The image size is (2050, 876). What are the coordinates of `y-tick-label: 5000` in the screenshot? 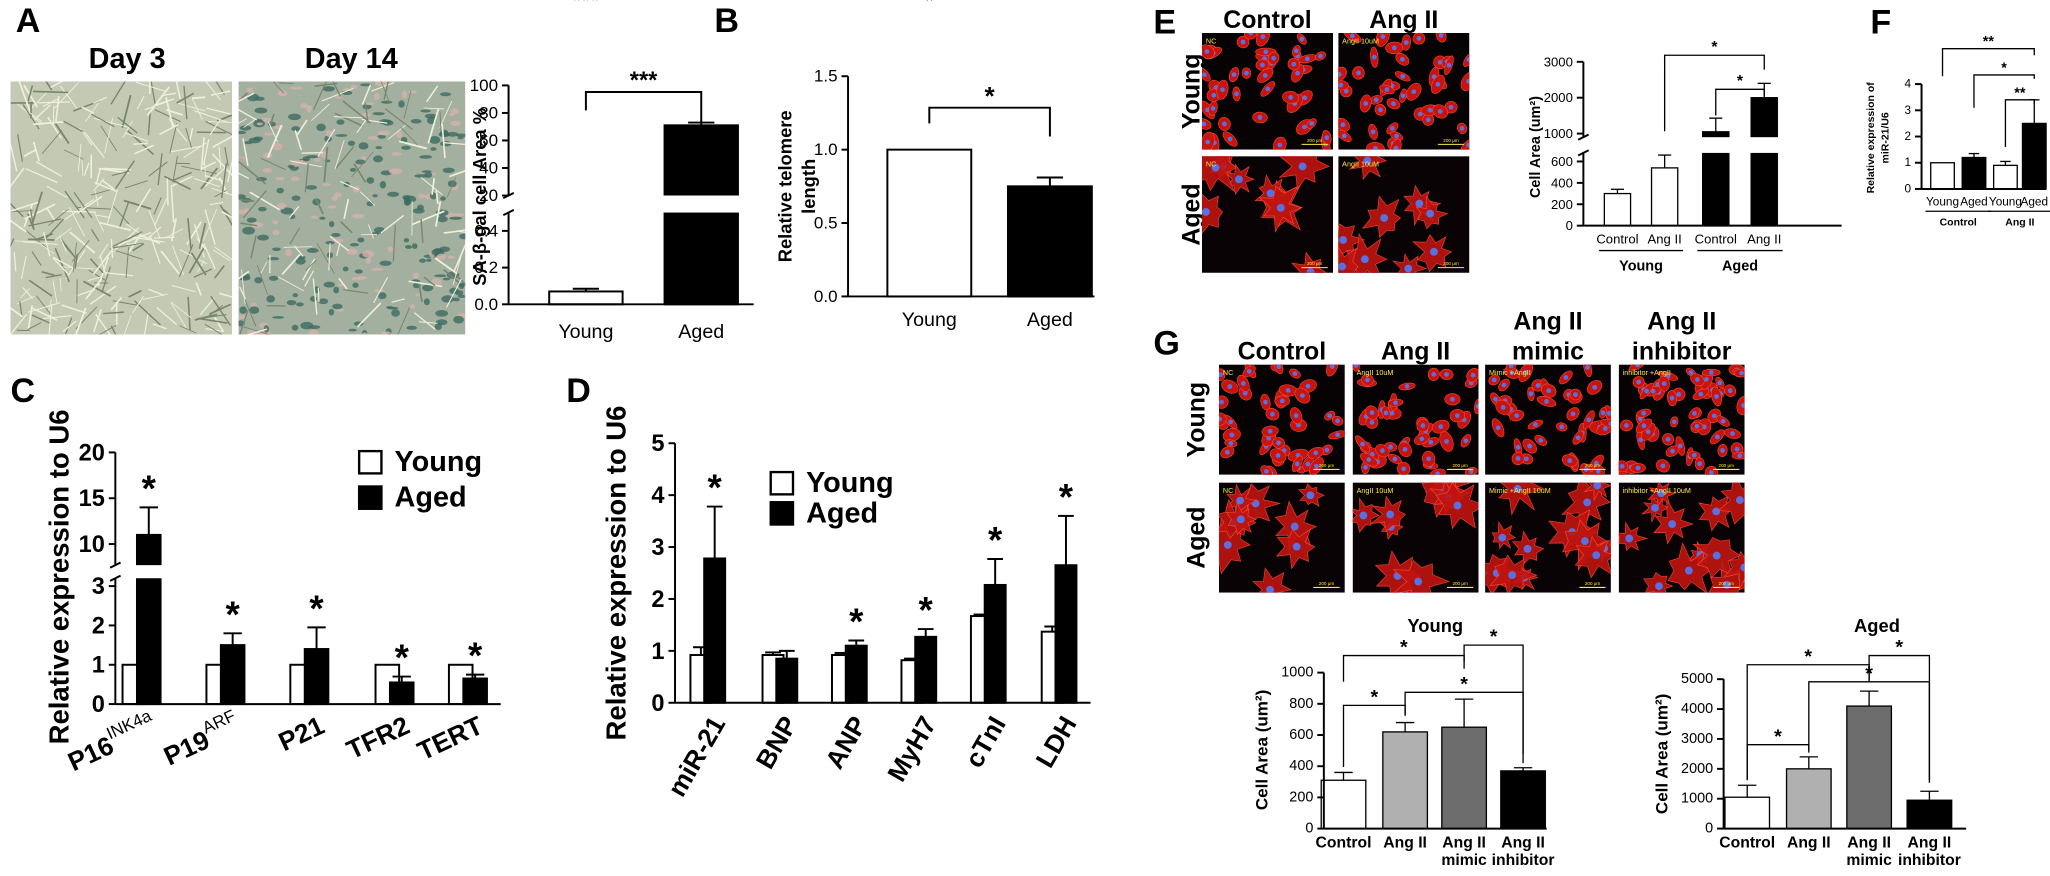 It's located at (1697, 679).